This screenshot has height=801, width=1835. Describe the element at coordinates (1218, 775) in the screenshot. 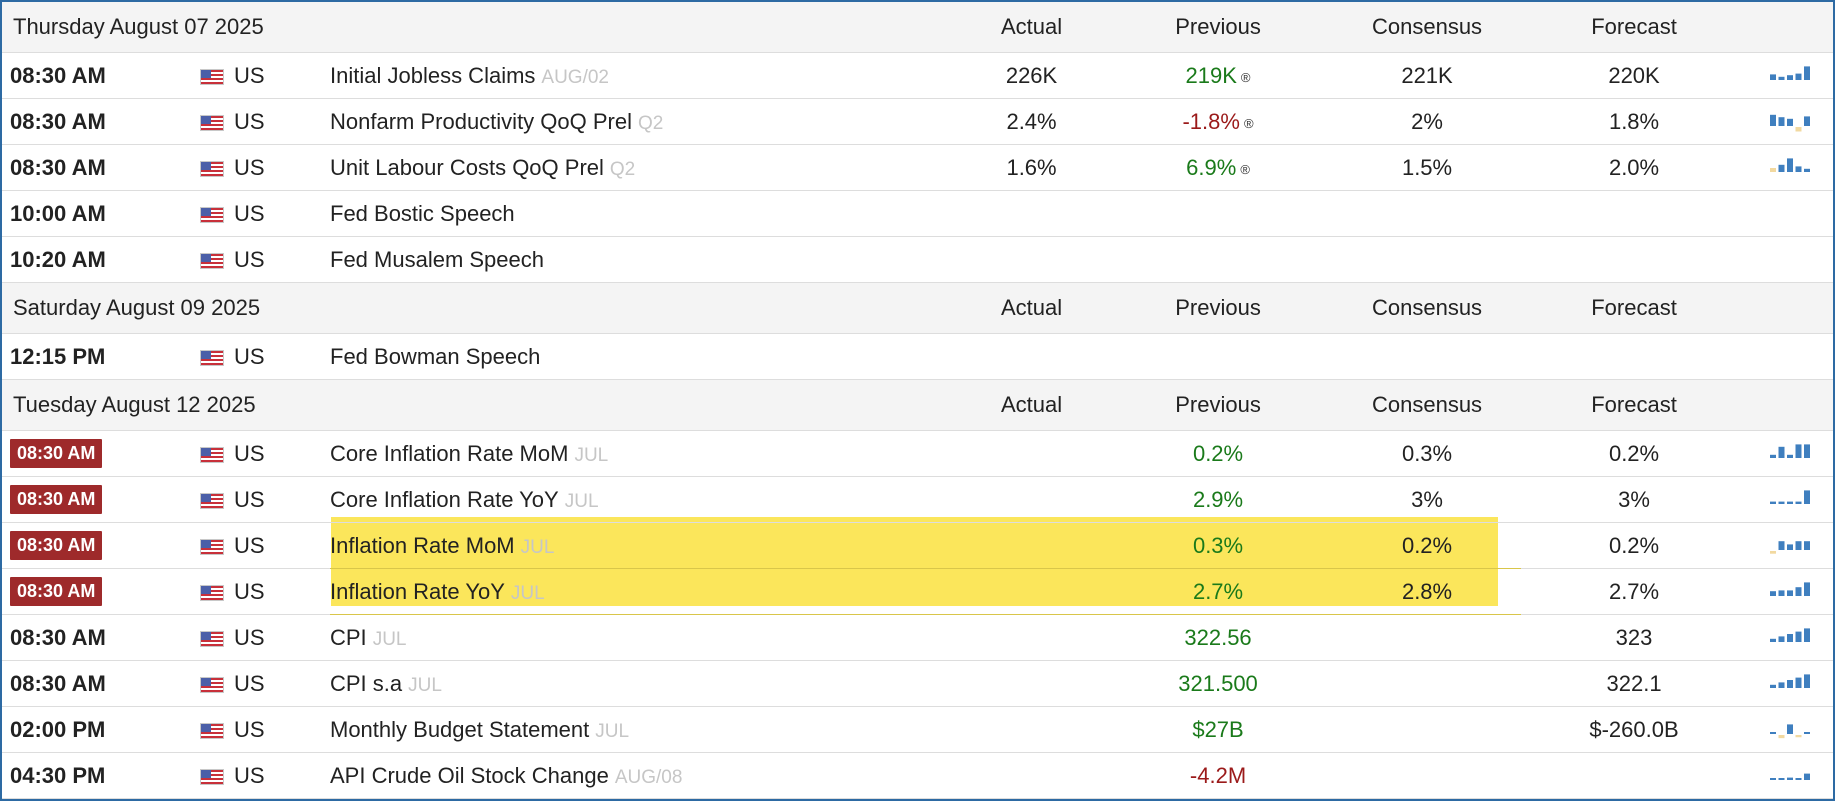

I see `previous-value: -4.2M` at that location.